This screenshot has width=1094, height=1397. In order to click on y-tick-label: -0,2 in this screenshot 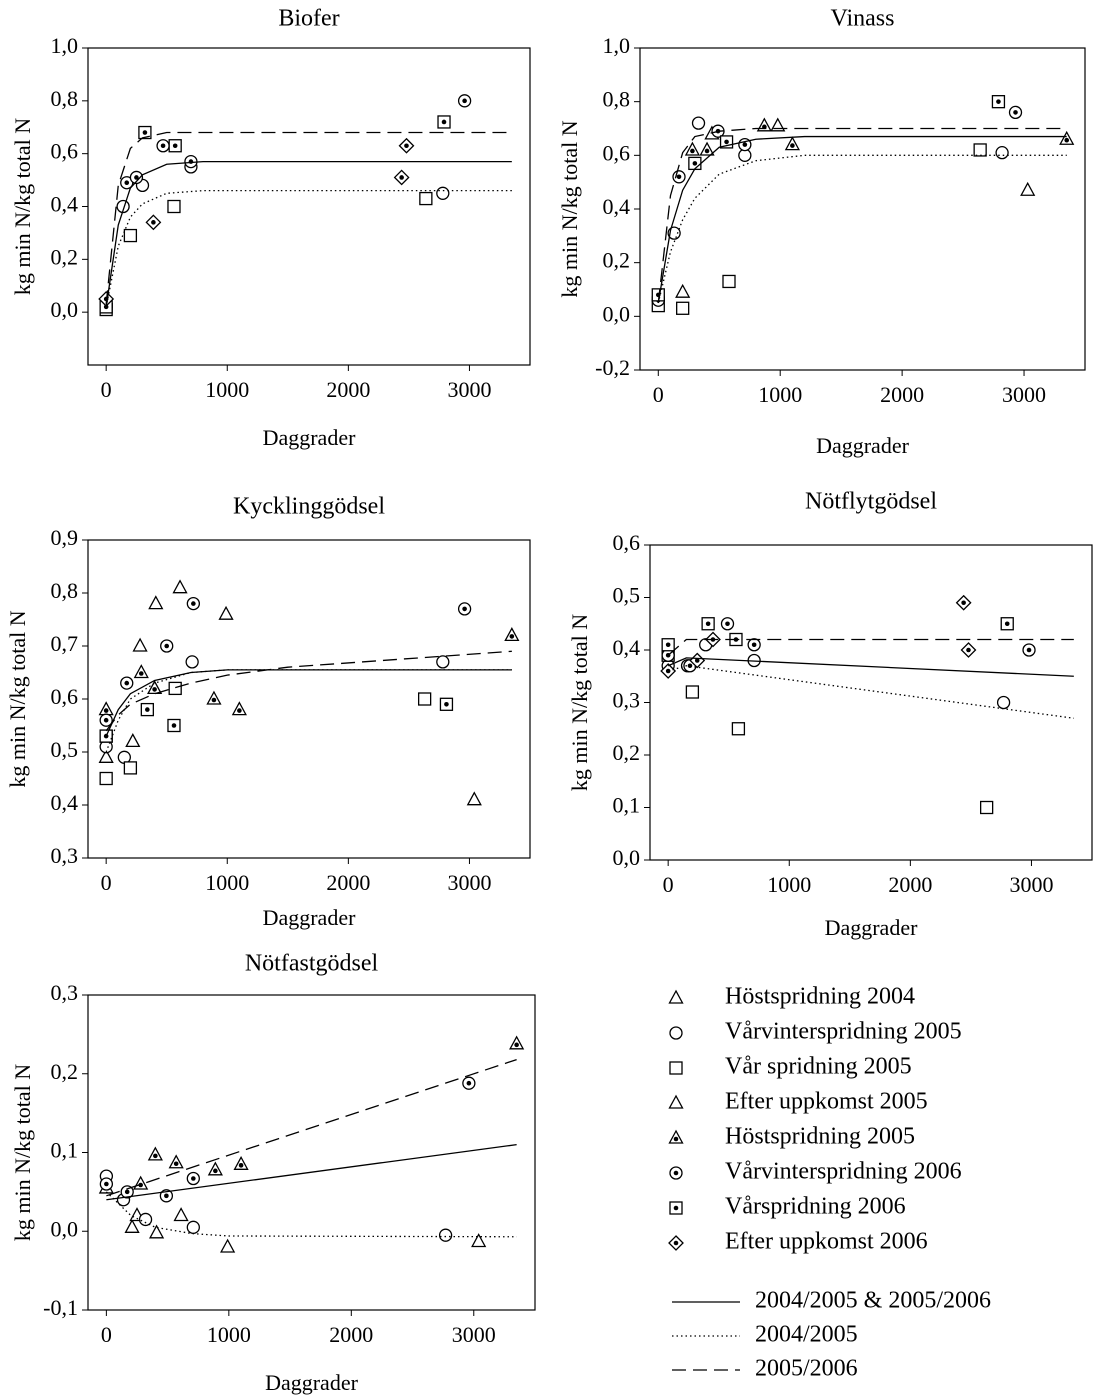, I will do `click(612, 367)`.